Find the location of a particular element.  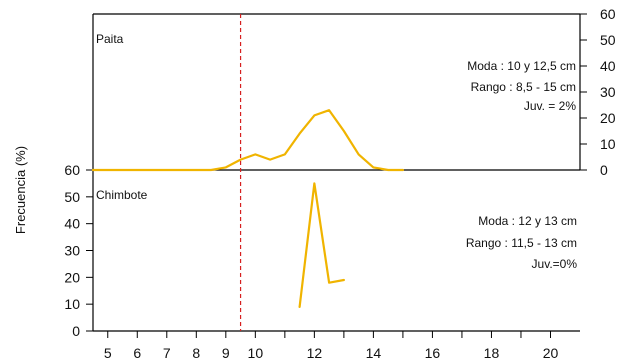

top-annotation-mode: Moda : 10 y 12,5 cm is located at coordinates (521, 66).